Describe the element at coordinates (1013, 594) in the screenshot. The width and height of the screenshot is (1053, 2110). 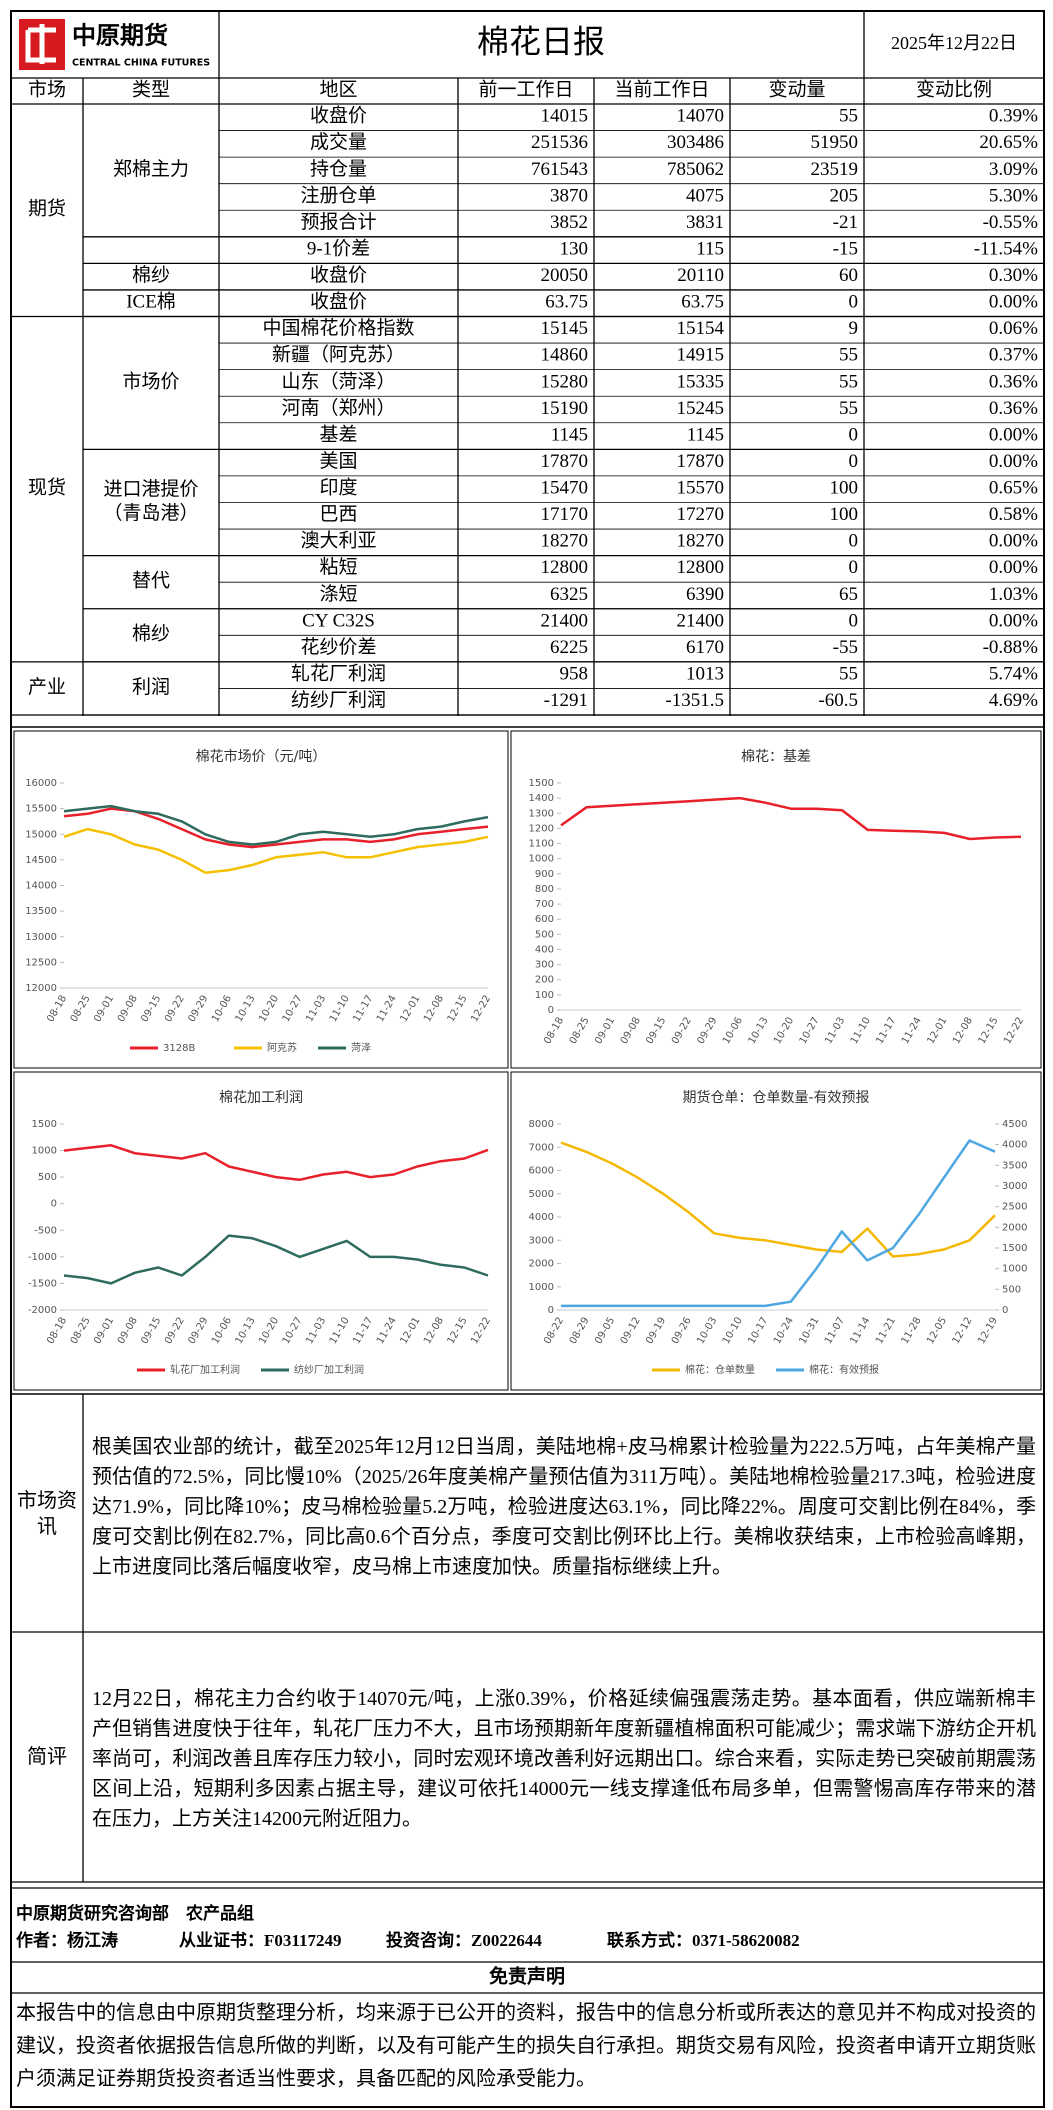
I see `cell-pct: 1.03%` at that location.